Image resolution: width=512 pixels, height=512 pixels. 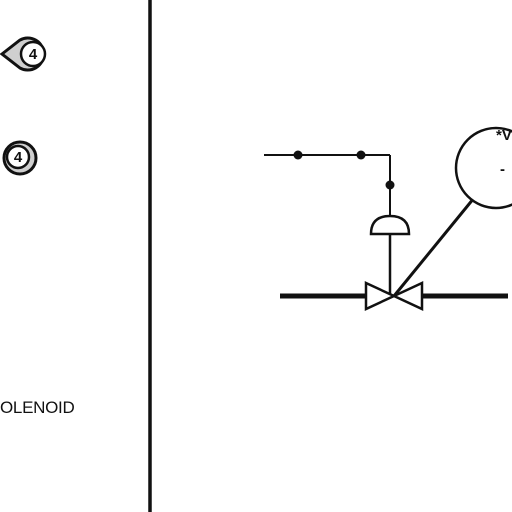 I want to click on signal-line, so click(x=329, y=186).